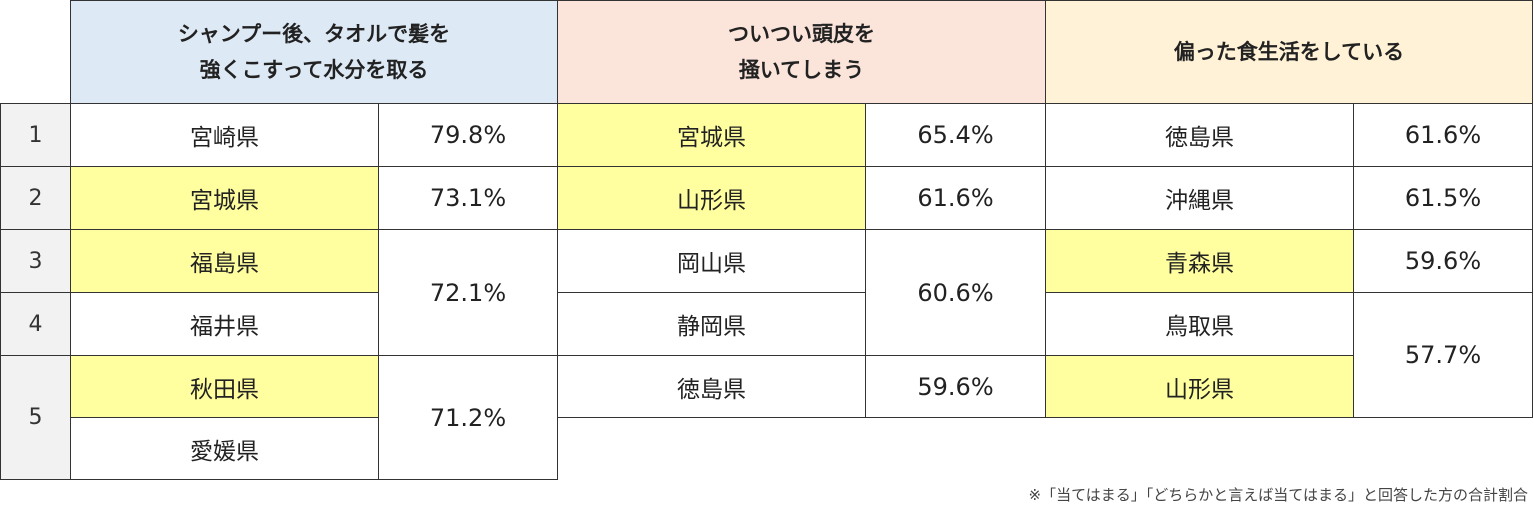 Image resolution: width=1534 pixels, height=516 pixels. What do you see at coordinates (468, 417) in the screenshot?
I see `percentage-cell: 71.2%` at bounding box center [468, 417].